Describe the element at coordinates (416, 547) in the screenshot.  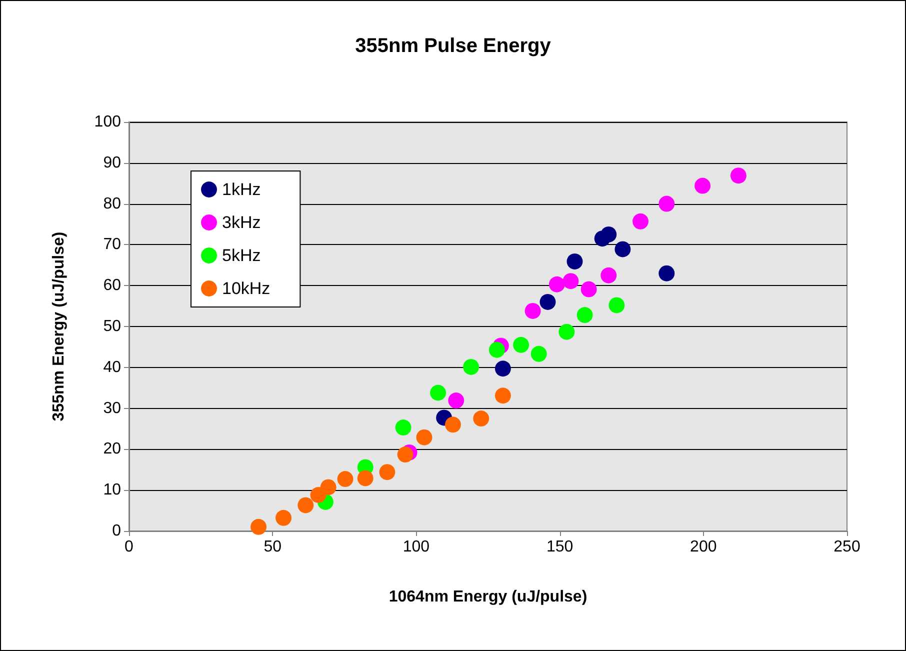
I see `x-tick-label: 100` at that location.